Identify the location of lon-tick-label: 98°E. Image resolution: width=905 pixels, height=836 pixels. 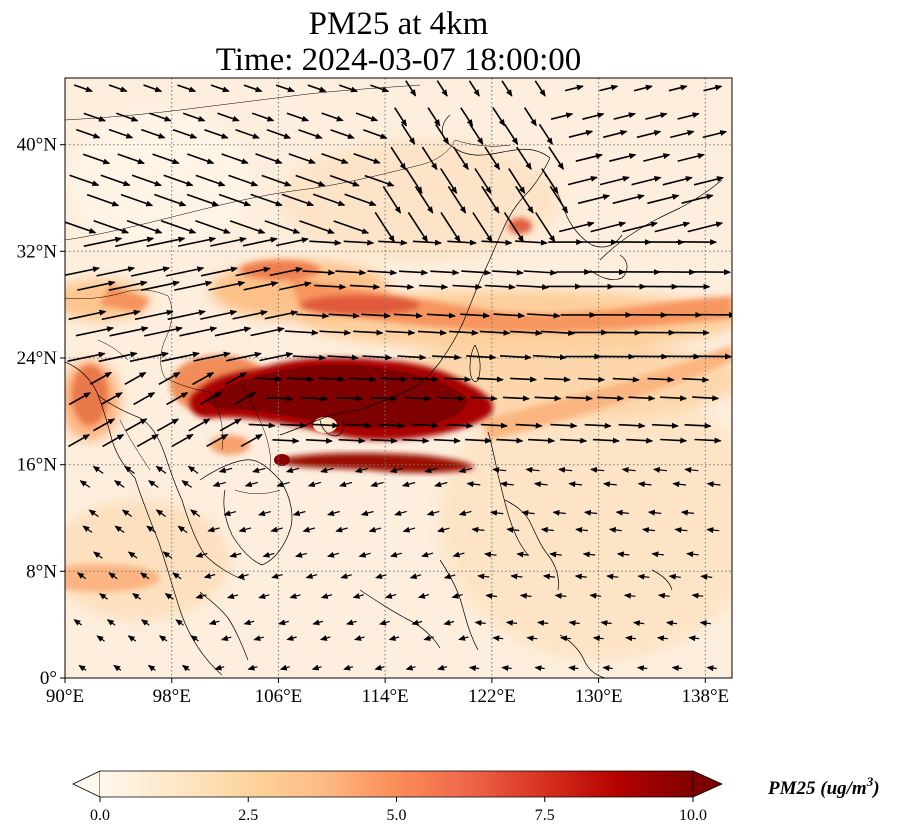
(172, 696).